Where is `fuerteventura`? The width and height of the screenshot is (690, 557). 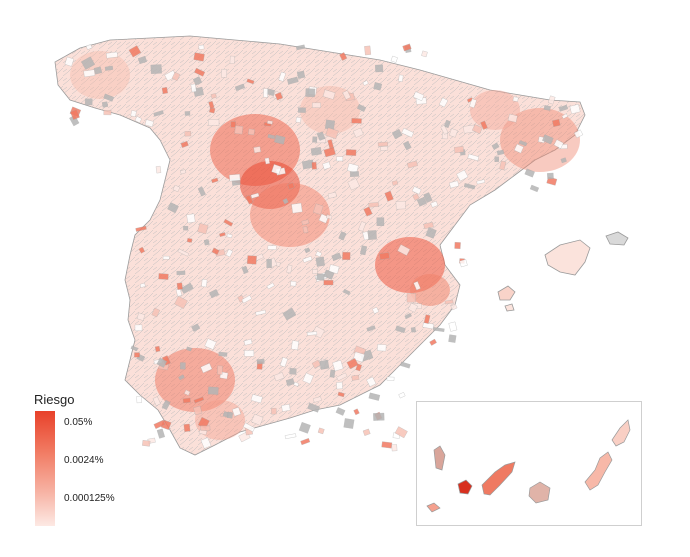
fuerteventura is located at coordinates (598, 471).